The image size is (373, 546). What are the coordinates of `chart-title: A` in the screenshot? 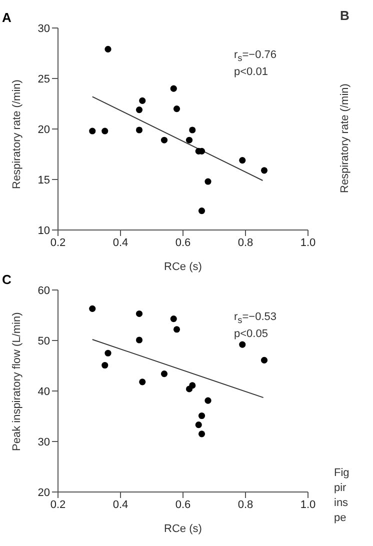 It's located at (7, 17).